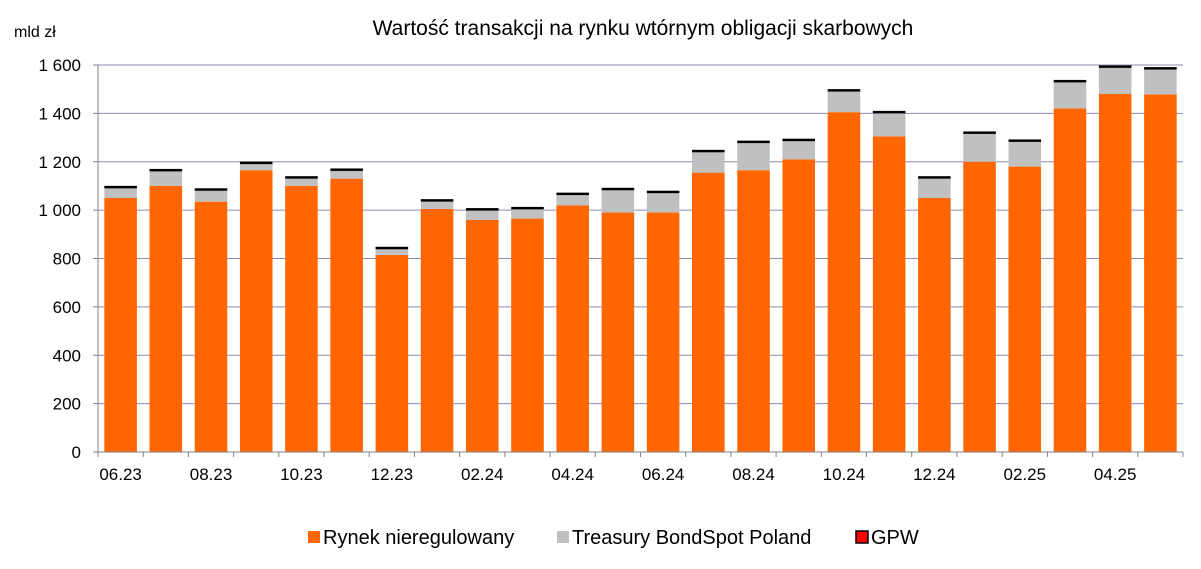 The width and height of the screenshot is (1201, 569). Describe the element at coordinates (418, 538) in the screenshot. I see `legend-label-1: Rynek nieregulowany` at that location.